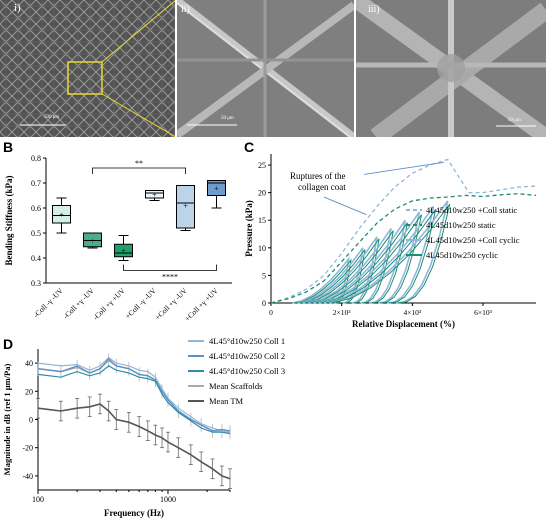  I want to click on y-tick-label: 0.5, so click(36, 233).